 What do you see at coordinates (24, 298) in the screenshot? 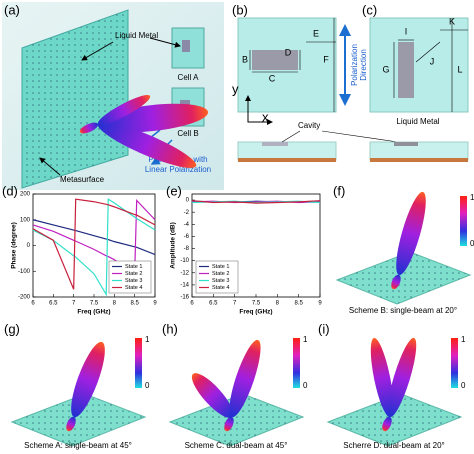
I see `y-tick-label: -200` at bounding box center [24, 298].